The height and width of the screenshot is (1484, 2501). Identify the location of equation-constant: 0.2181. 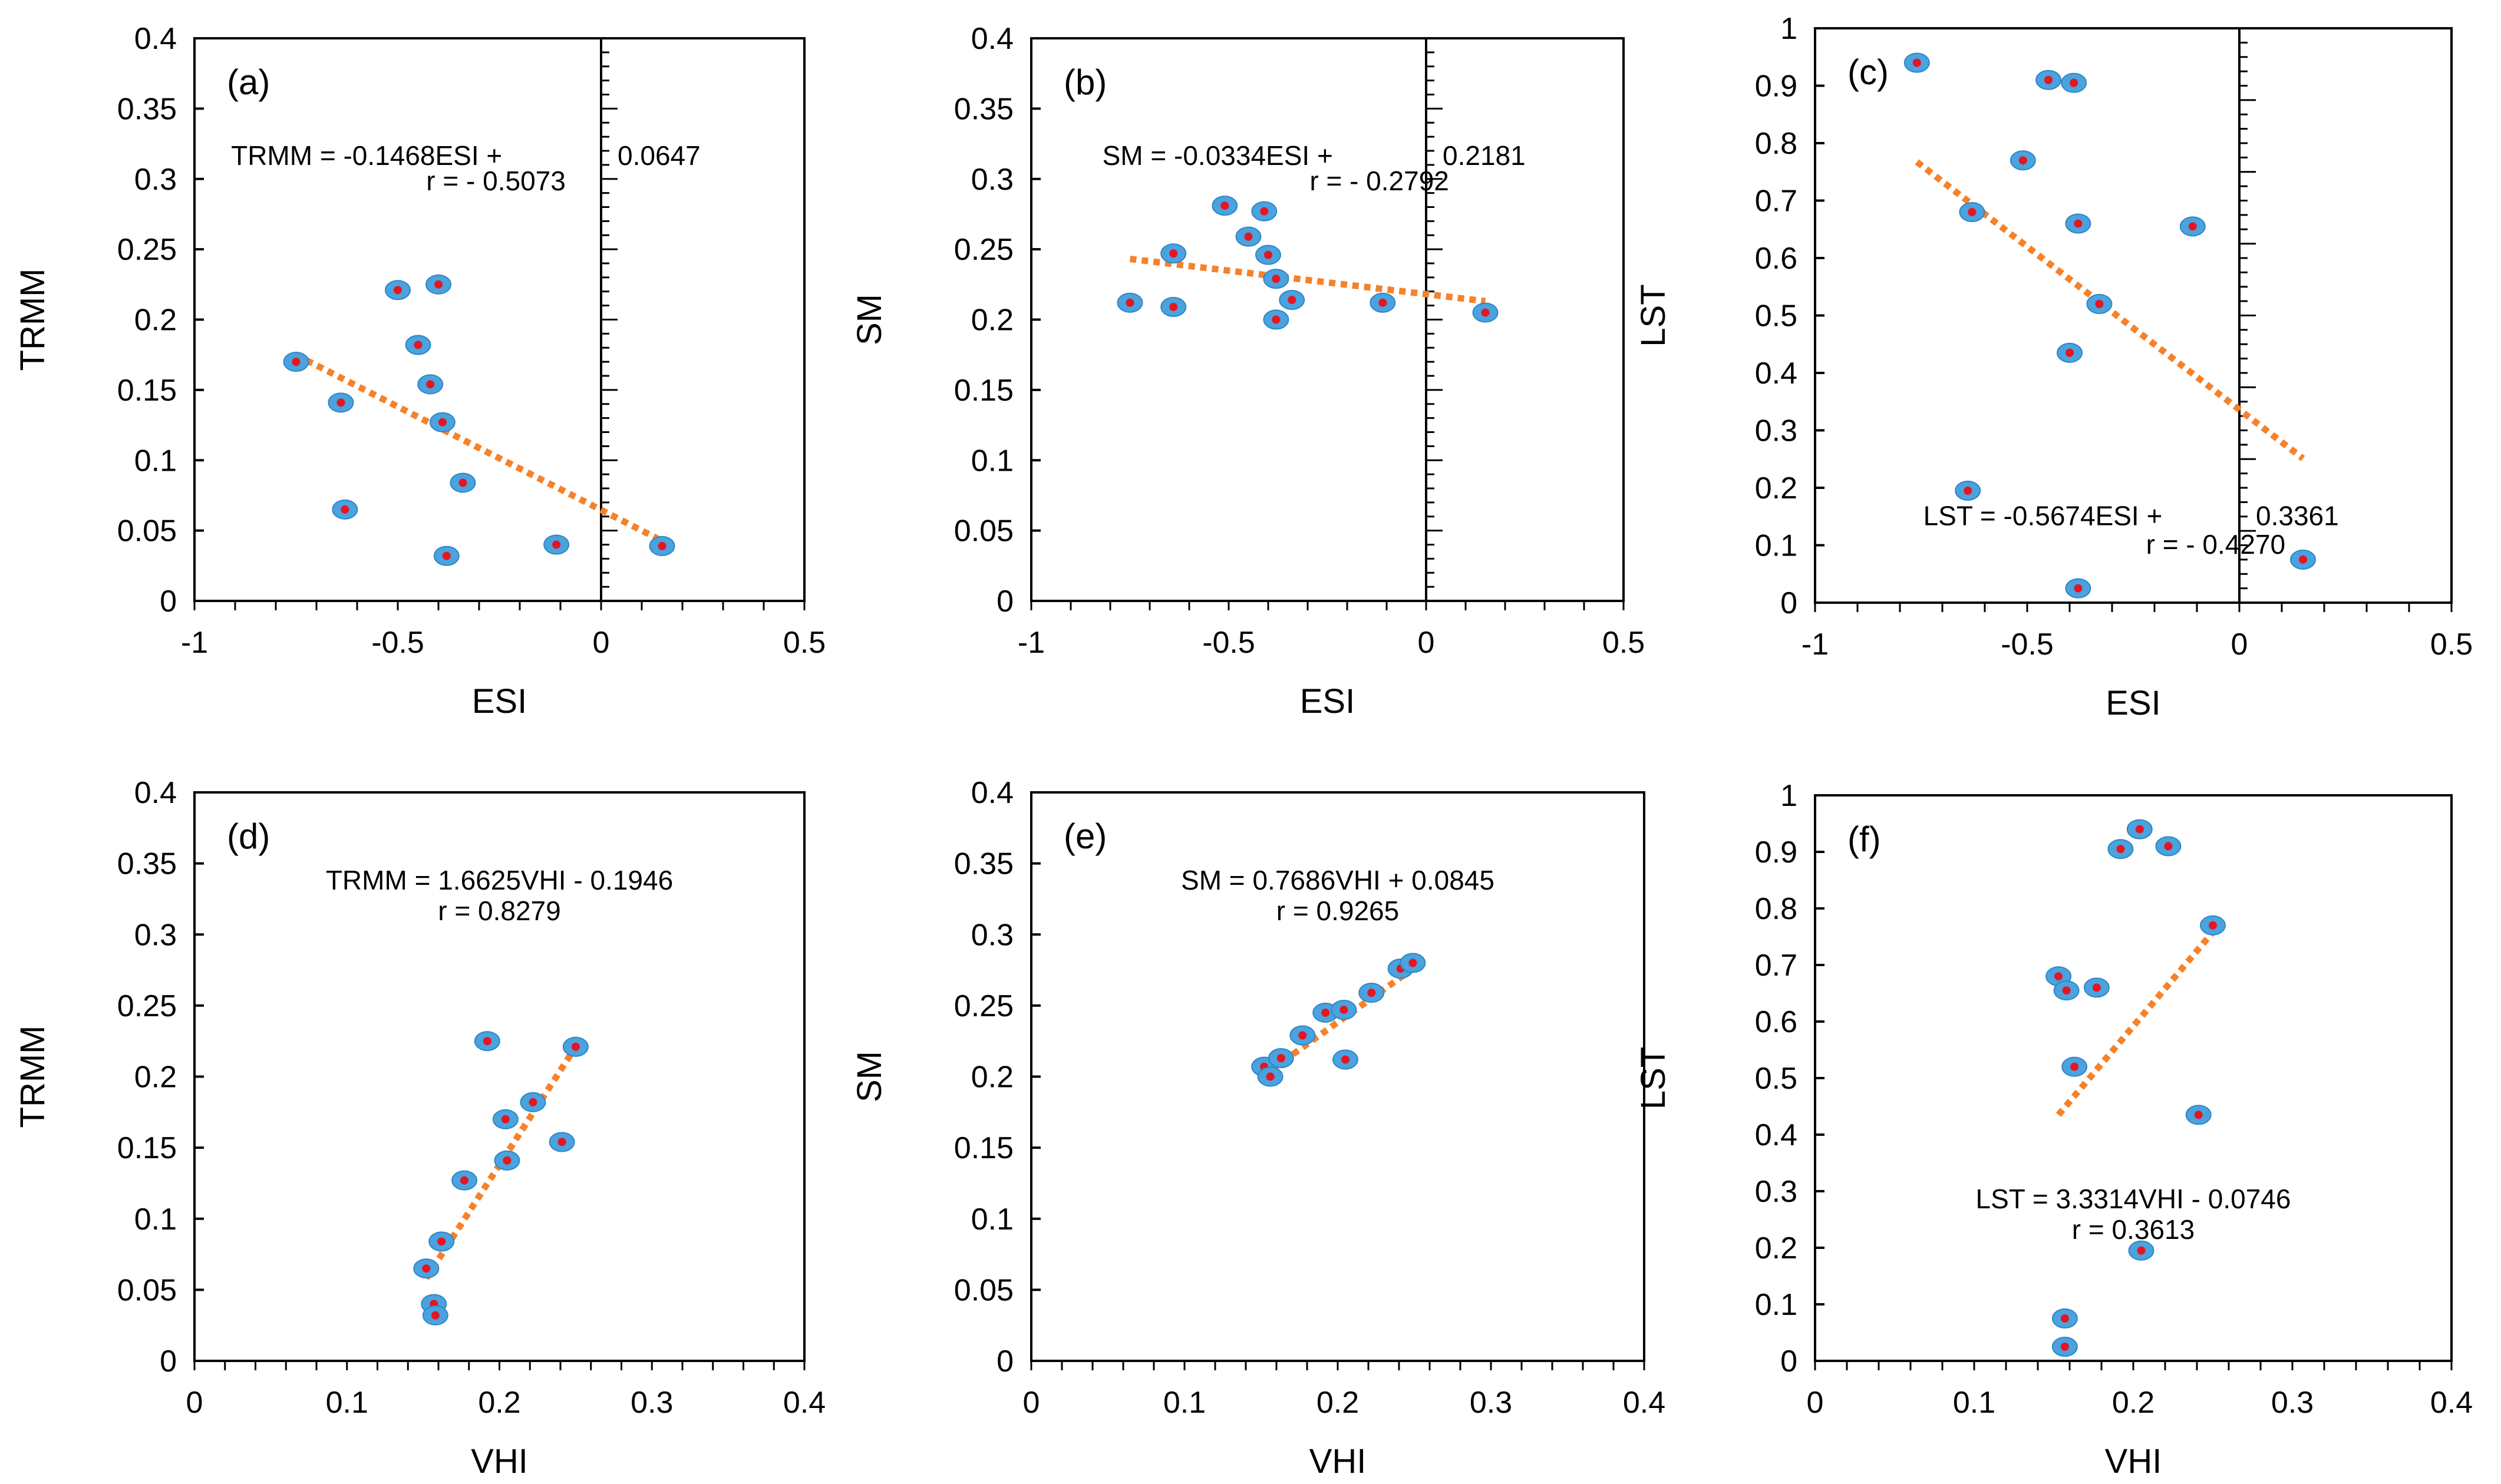
(1484, 155).